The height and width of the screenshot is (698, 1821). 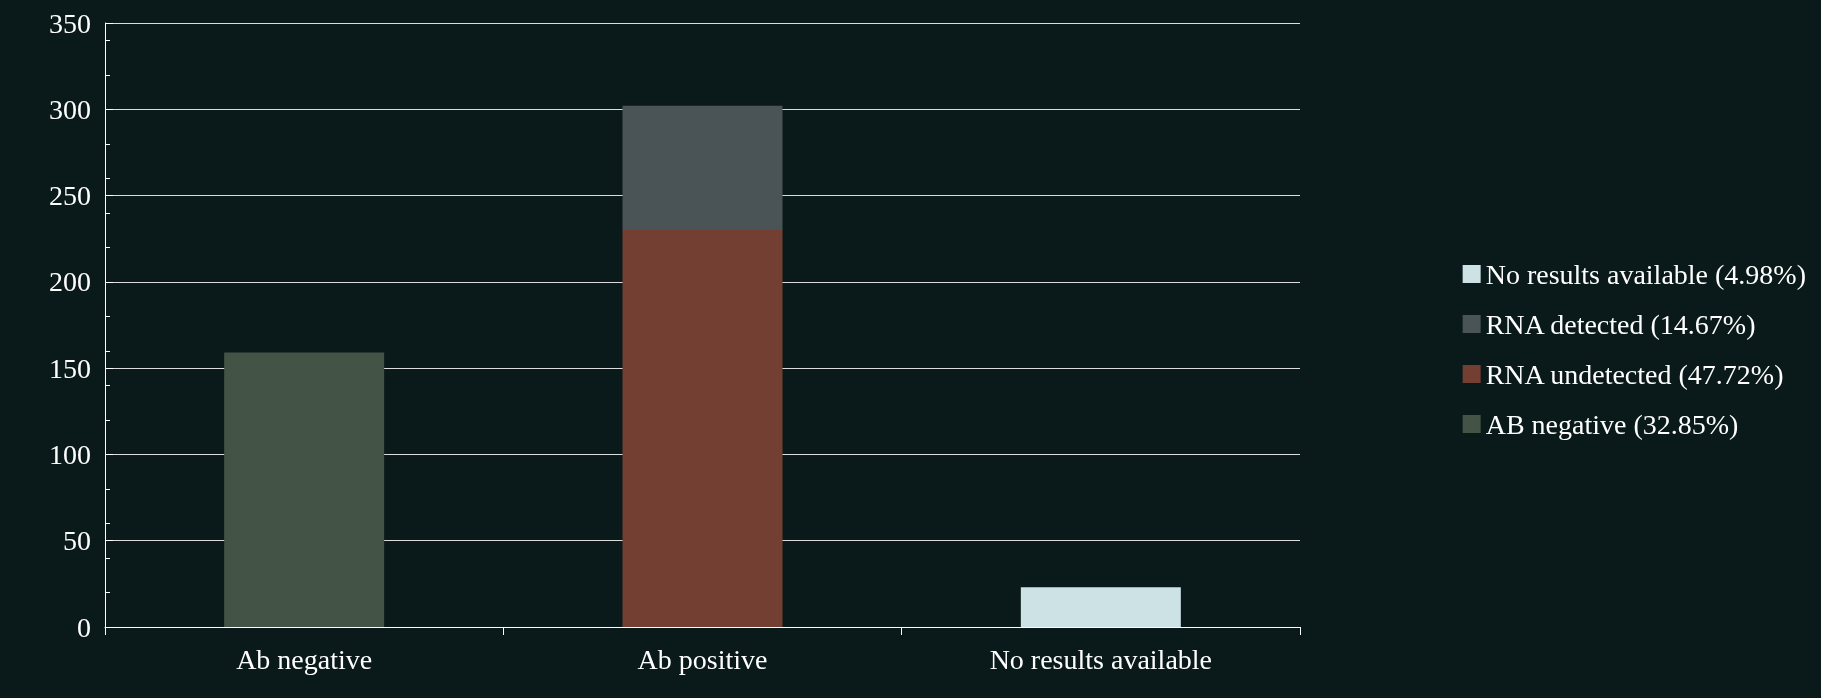 What do you see at coordinates (1612, 424) in the screenshot?
I see `legend-label: AB negative (32.85%)` at bounding box center [1612, 424].